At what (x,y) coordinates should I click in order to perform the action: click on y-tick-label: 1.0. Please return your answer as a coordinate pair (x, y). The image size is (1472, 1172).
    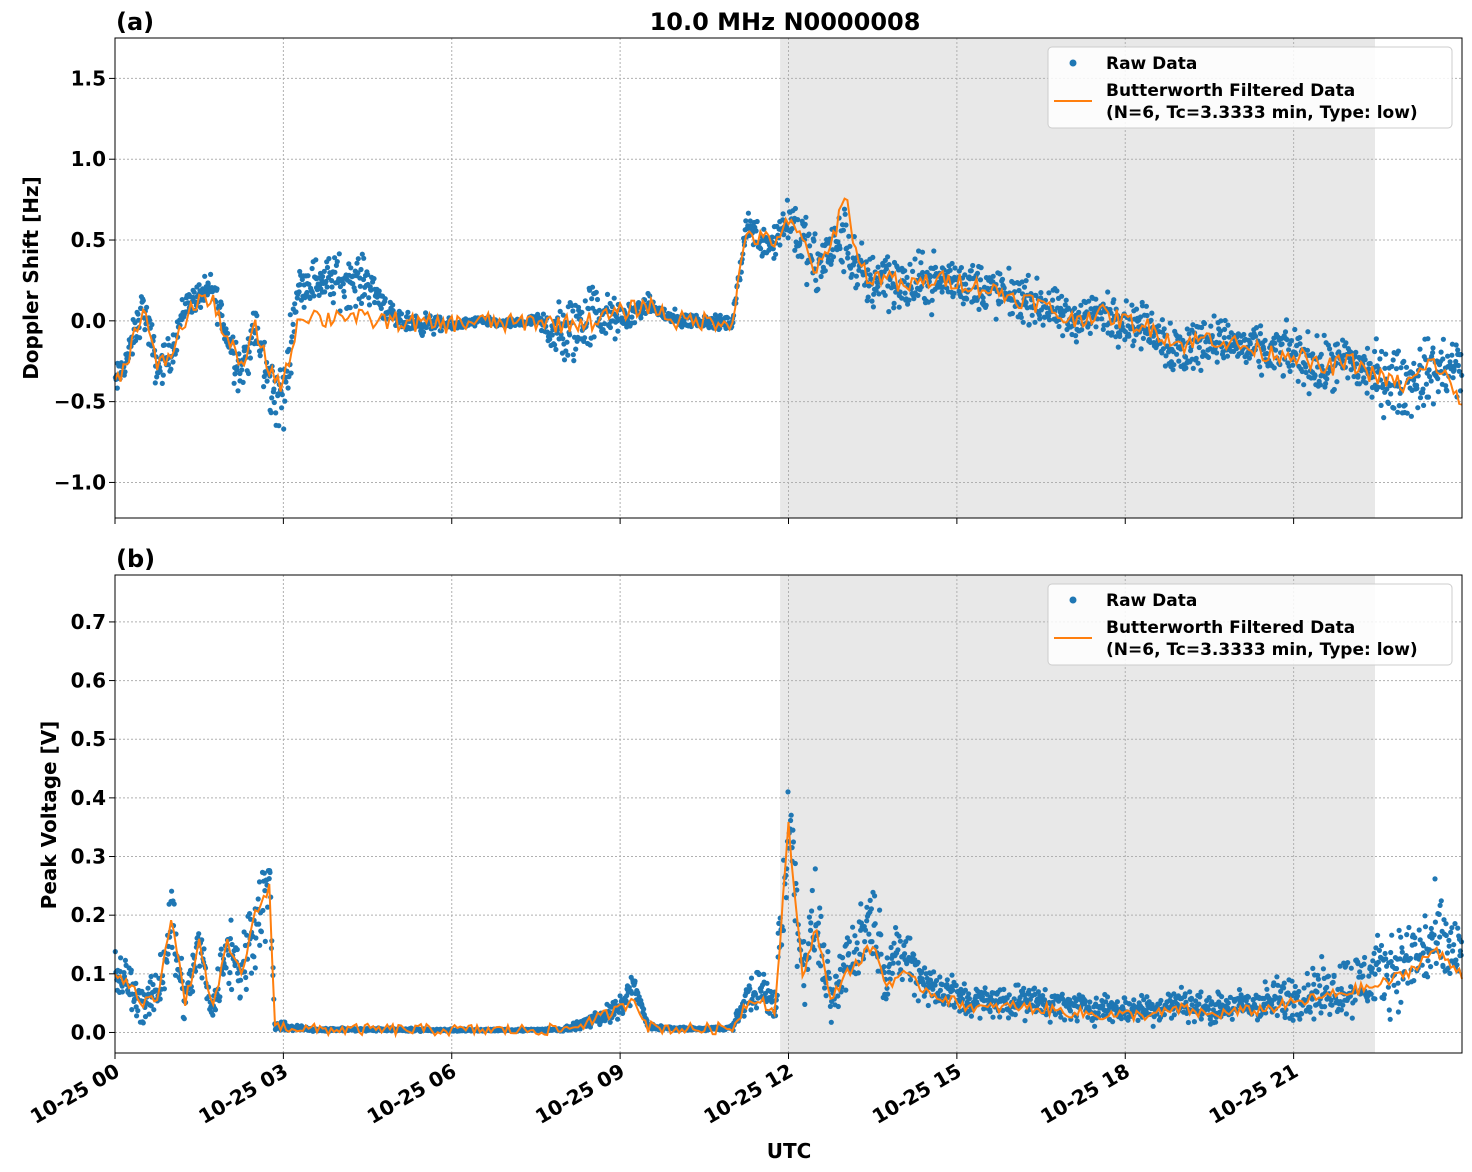
    Looking at the image, I should click on (88, 159).